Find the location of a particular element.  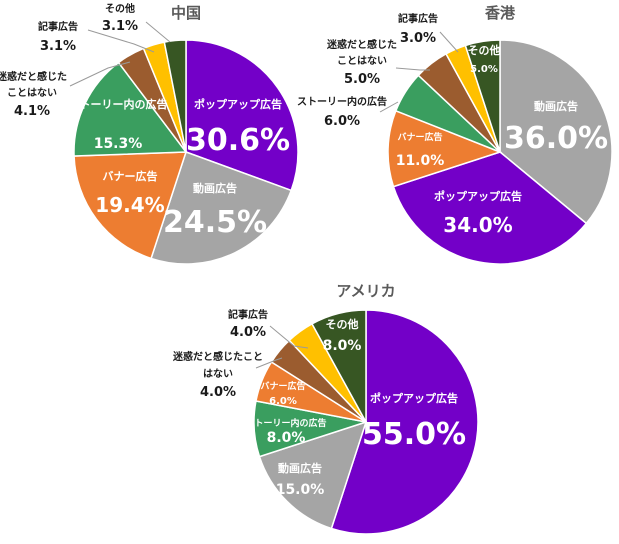

slice-value-not_annoying: 5.0% is located at coordinates (362, 79).